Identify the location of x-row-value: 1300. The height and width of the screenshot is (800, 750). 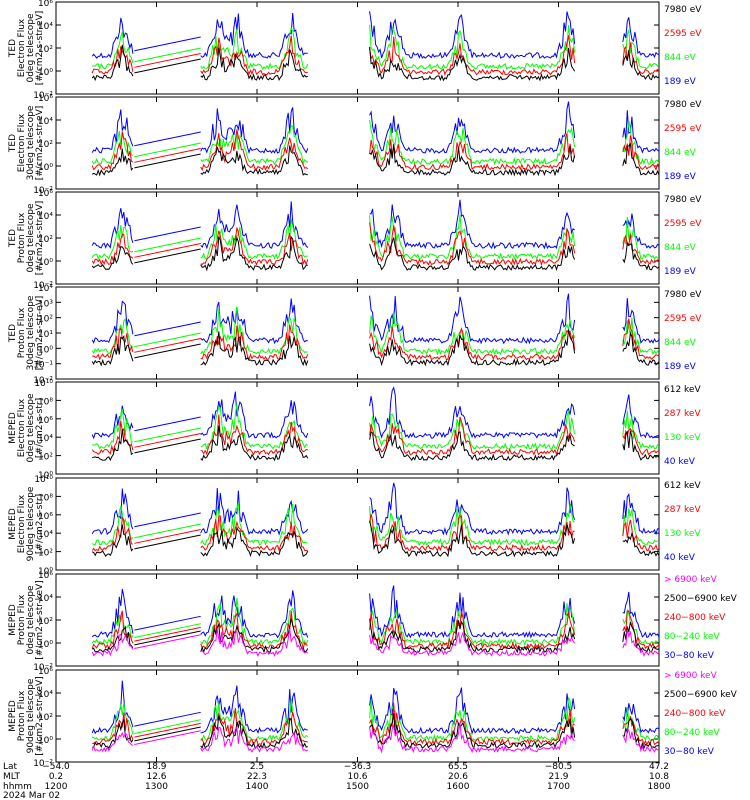
(156, 787).